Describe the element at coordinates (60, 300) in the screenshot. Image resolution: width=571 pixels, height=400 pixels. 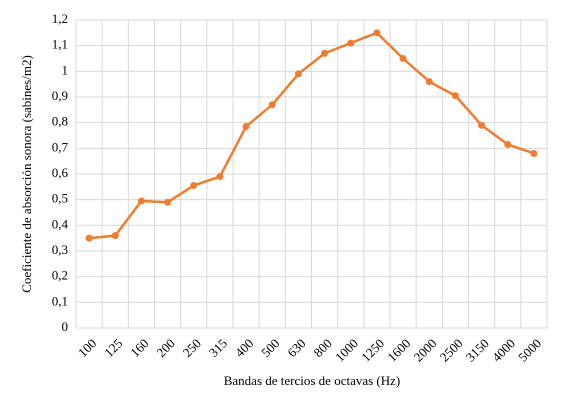
I see `y-tick-label: 0,1` at that location.